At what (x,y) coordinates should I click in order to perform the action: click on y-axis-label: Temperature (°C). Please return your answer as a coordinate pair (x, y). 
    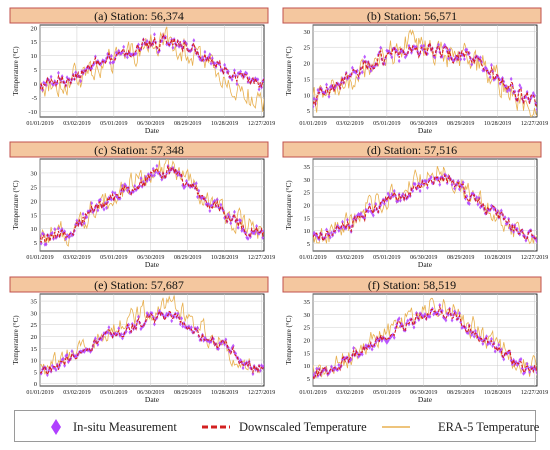
    Looking at the image, I should click on (16, 71).